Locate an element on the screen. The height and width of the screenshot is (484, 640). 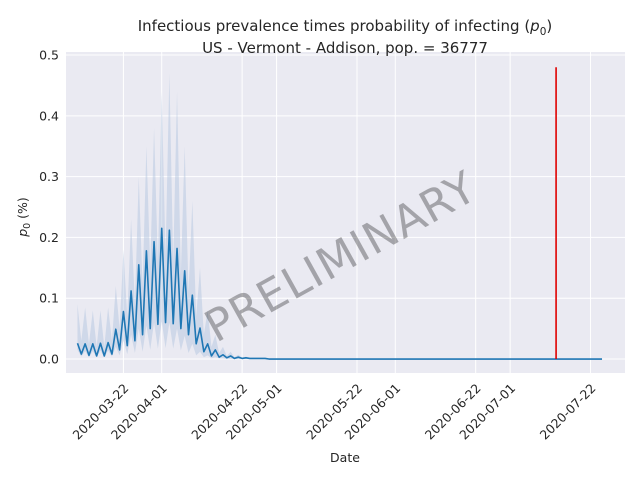
x-axis-label: Date is located at coordinates (345, 457).